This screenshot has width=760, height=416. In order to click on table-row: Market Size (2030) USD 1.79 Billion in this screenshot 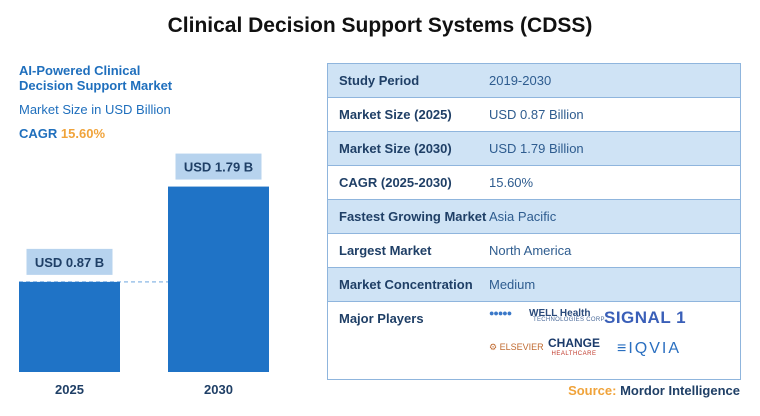, I will do `click(534, 148)`.